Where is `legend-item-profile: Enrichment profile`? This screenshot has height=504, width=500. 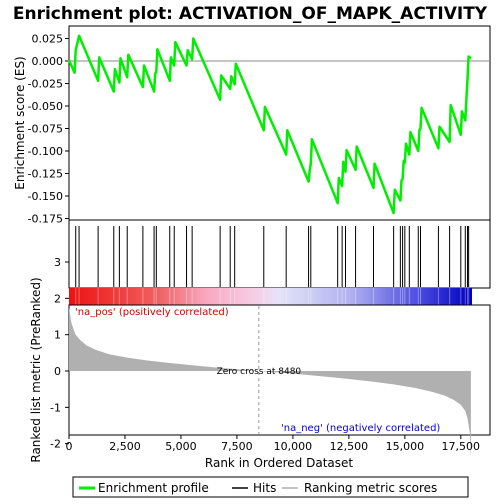
legend-item-profile: Enrichment profile is located at coordinates (144, 488).